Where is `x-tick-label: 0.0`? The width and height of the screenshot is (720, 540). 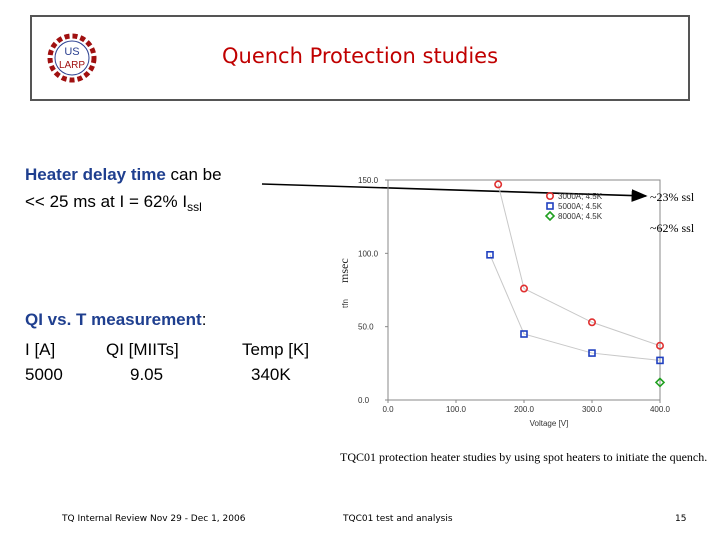
x-tick-label: 0.0 is located at coordinates (388, 409).